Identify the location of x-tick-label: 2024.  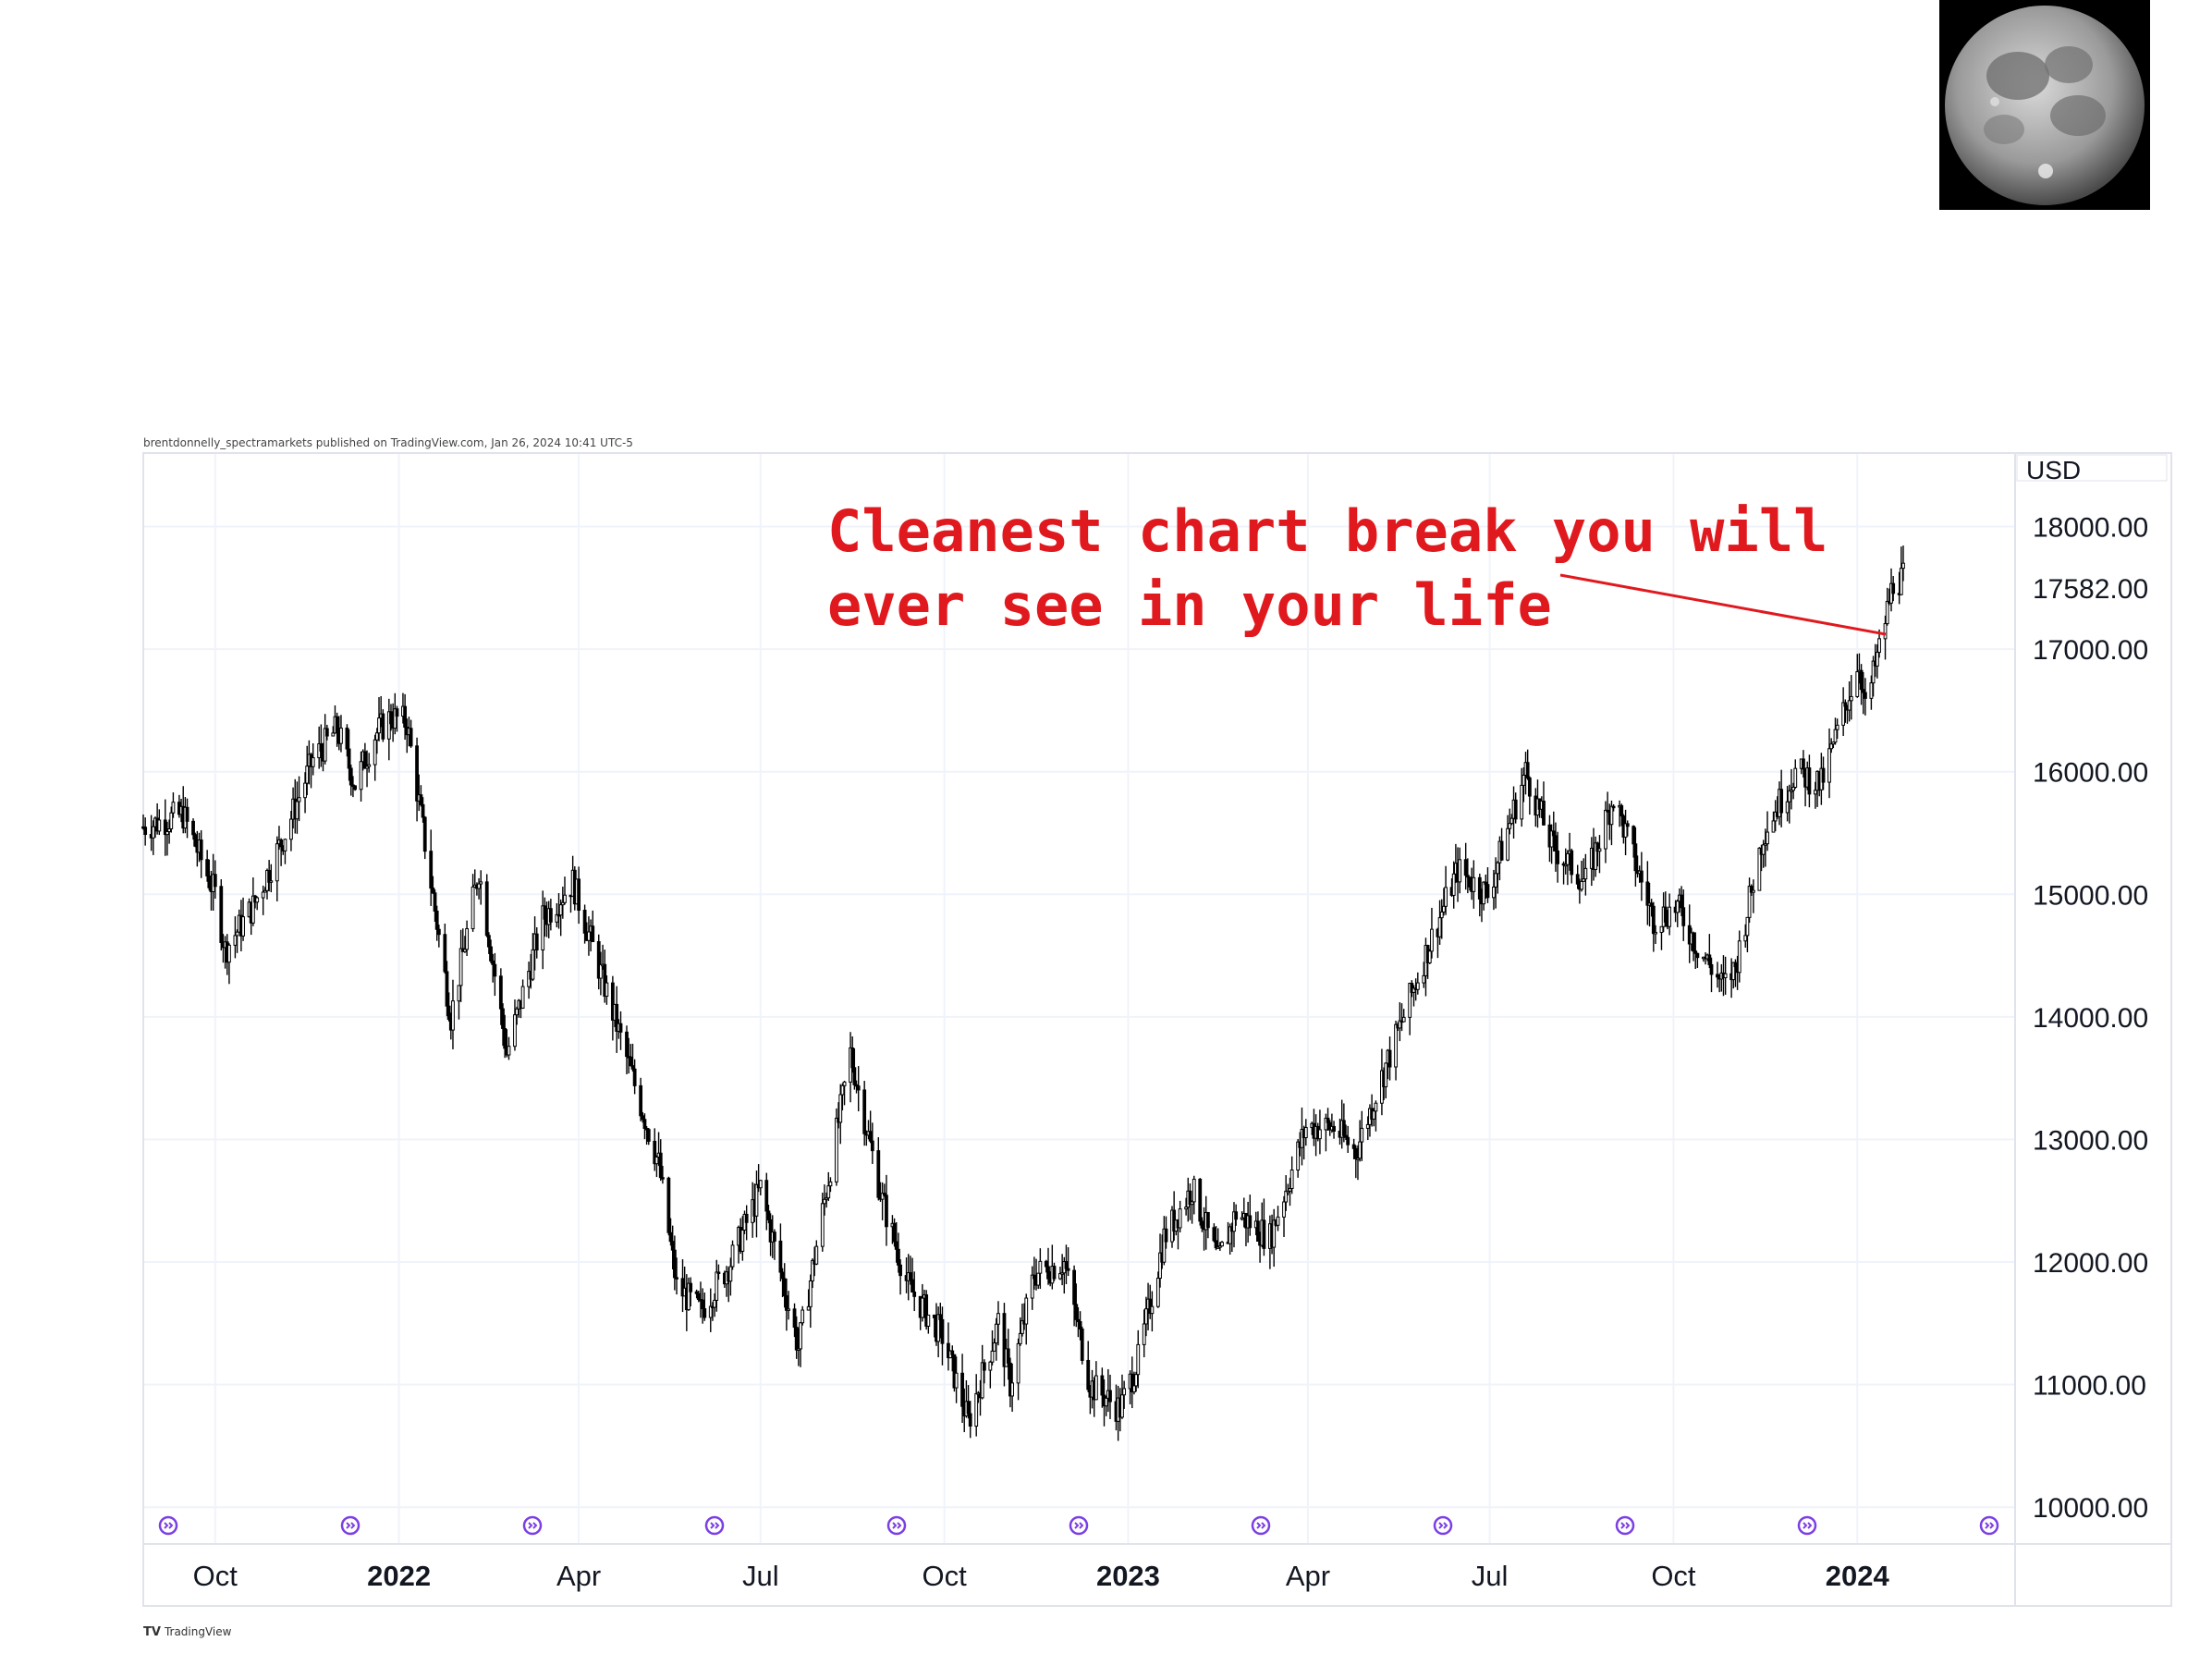
(1858, 1576).